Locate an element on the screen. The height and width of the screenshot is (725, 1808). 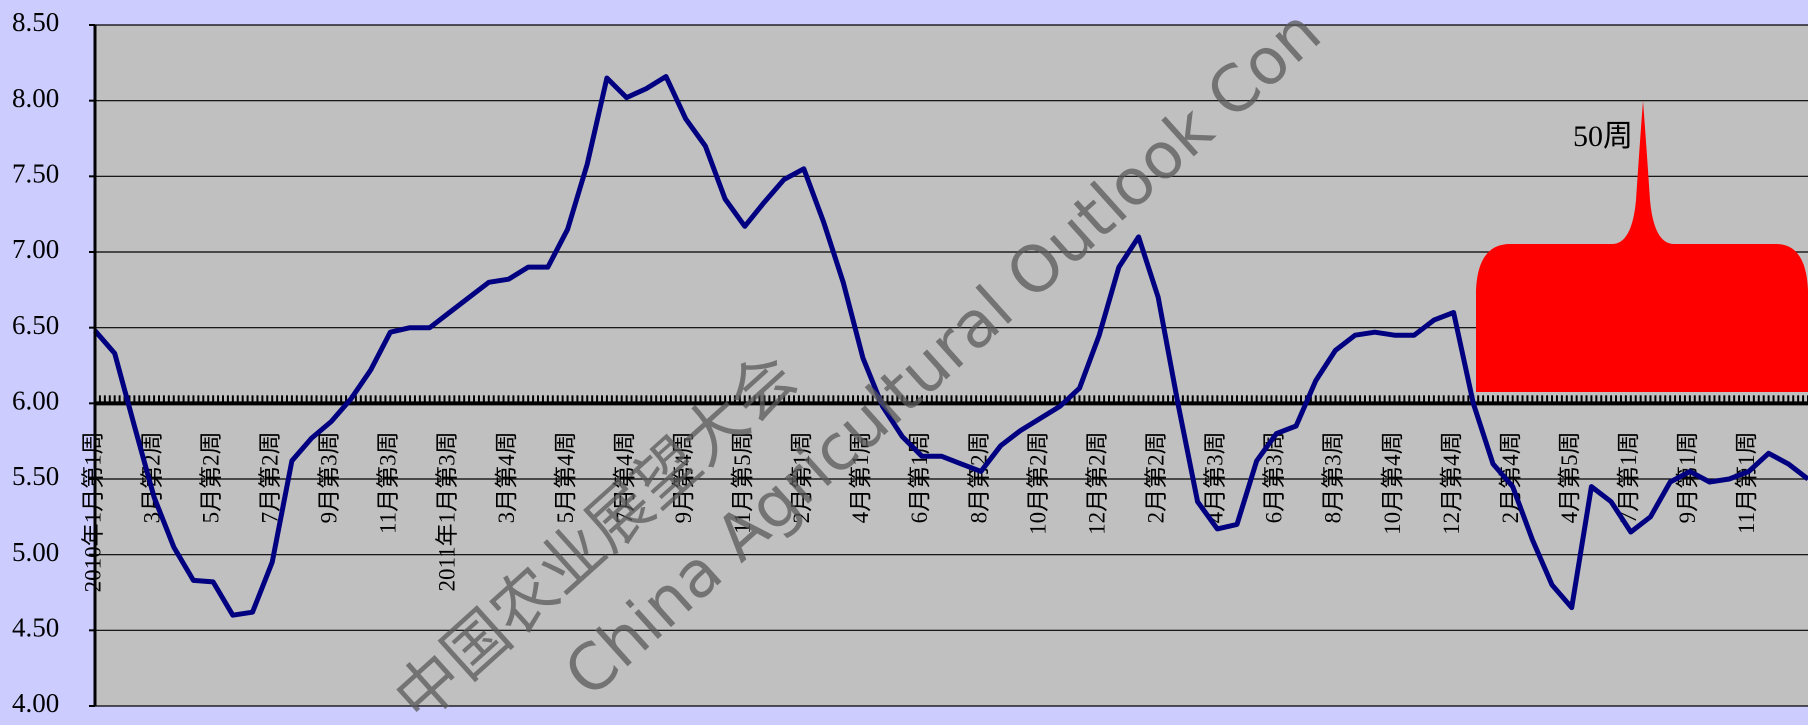
y-tick-label: 6.50 is located at coordinates (35, 325).